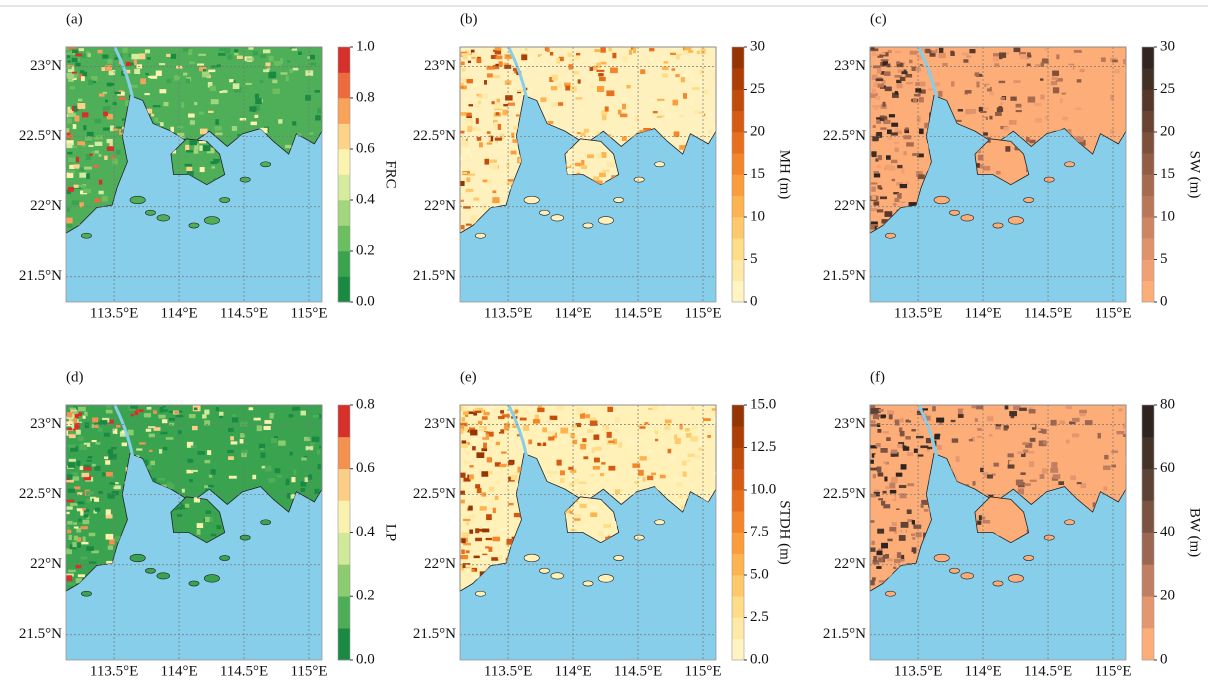 This screenshot has height=680, width=1208. What do you see at coordinates (918, 313) in the screenshot?
I see `x-tick-label: 113.5°E` at bounding box center [918, 313].